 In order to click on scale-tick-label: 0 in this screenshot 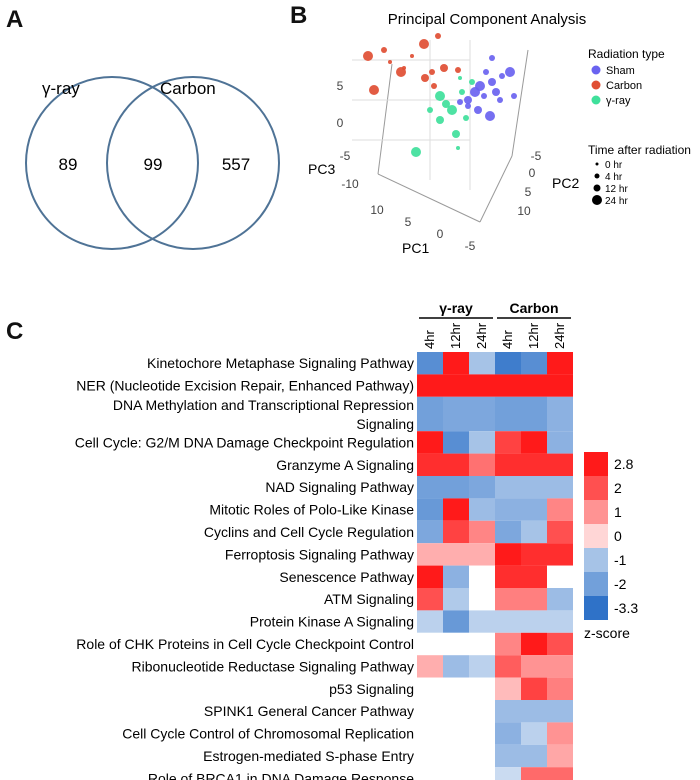, I will do `click(618, 536)`.